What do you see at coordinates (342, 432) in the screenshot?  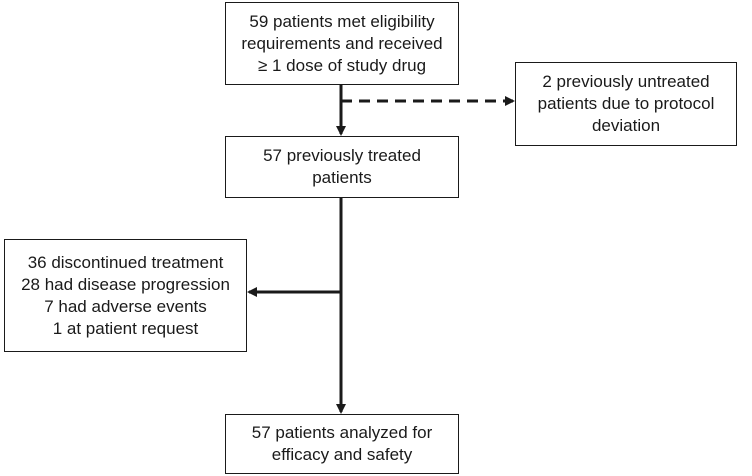 I see `analyzed-line-1: 57 patients analyzed for` at bounding box center [342, 432].